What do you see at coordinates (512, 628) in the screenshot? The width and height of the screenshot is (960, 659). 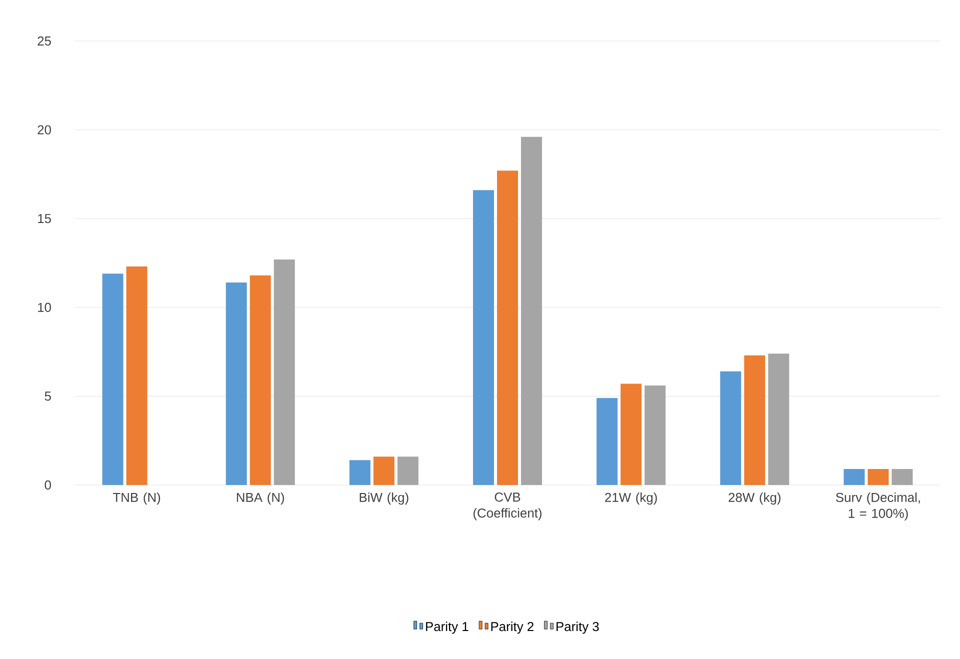 I see `legend-label: Parity 2` at bounding box center [512, 628].